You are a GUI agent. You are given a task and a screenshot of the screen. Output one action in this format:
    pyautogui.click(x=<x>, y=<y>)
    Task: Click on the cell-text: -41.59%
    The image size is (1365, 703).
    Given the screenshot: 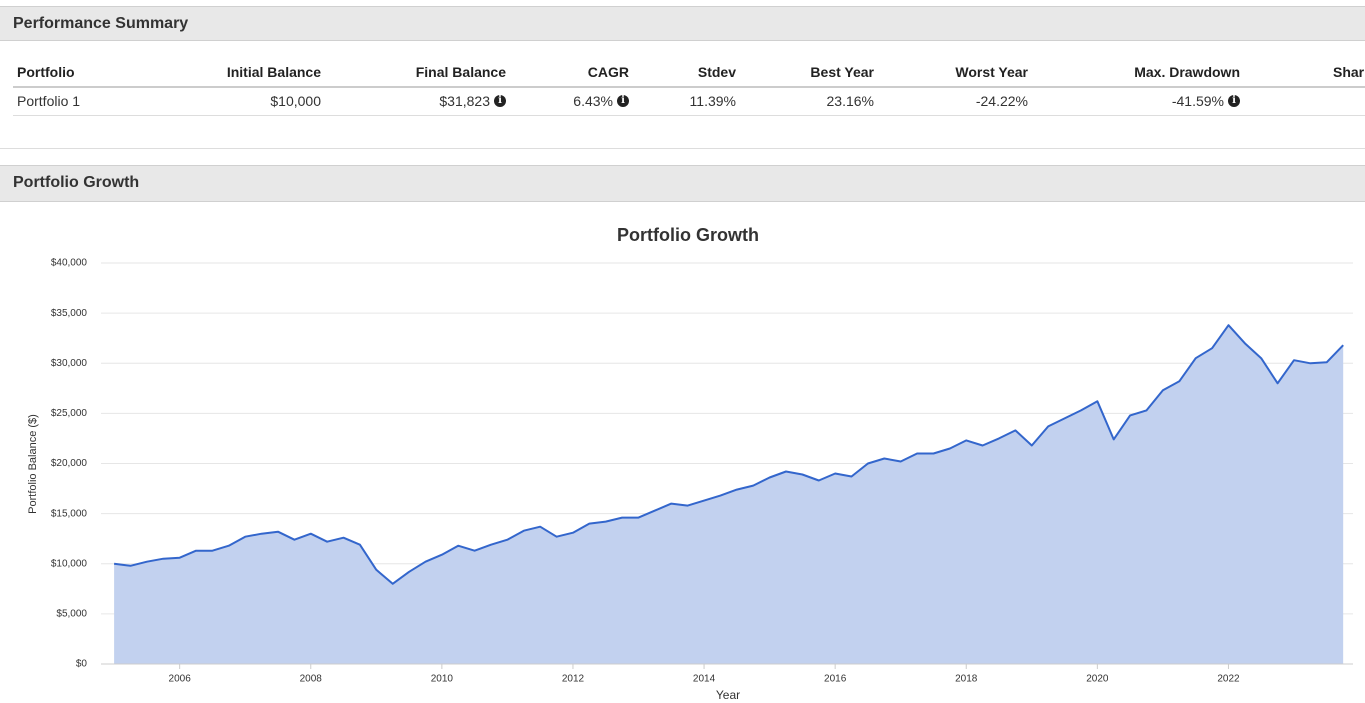 What is the action you would take?
    pyautogui.click(x=1197, y=101)
    